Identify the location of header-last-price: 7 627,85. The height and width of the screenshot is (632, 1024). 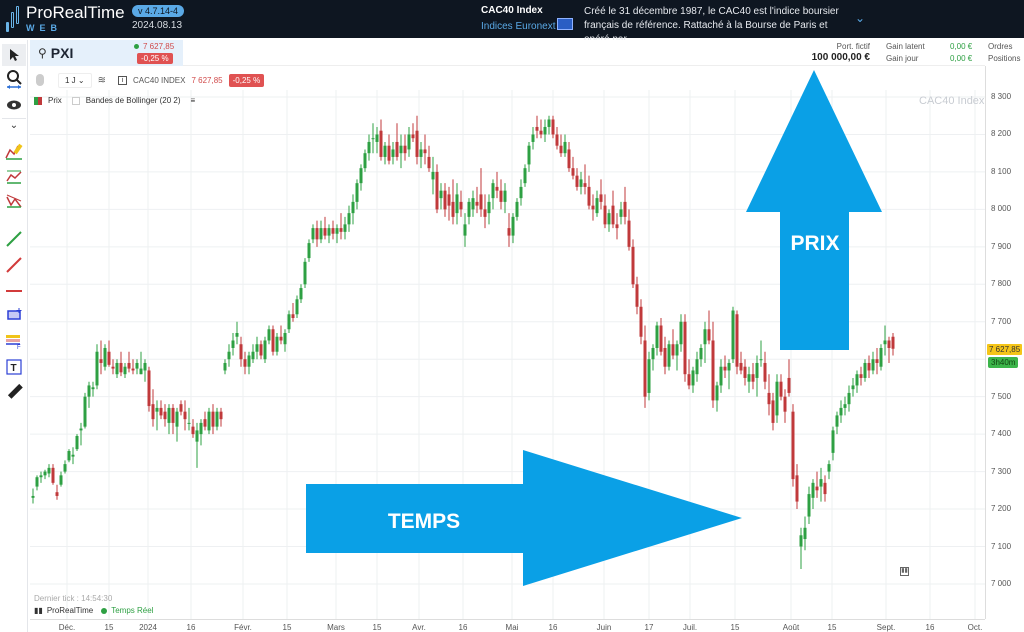
(159, 46).